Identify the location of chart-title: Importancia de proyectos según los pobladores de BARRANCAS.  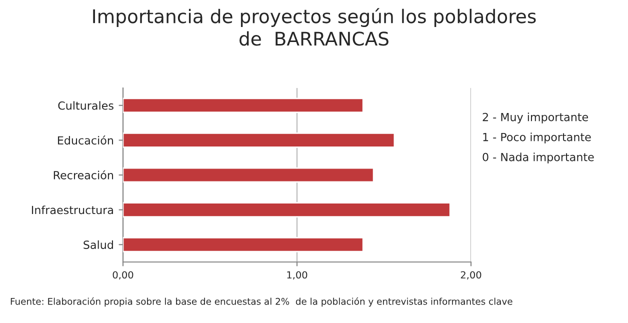
(314, 27).